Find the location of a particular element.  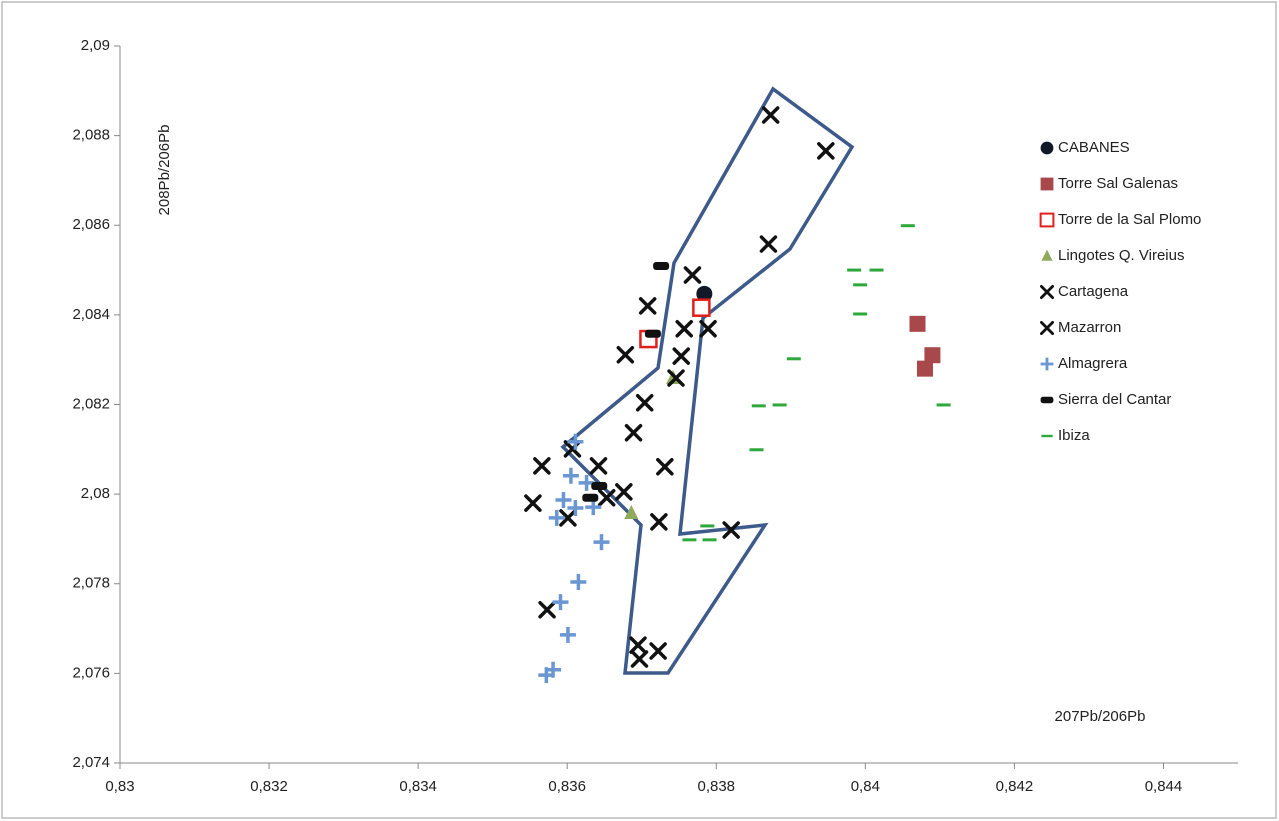

legend-label: Ibiza is located at coordinates (1074, 435).